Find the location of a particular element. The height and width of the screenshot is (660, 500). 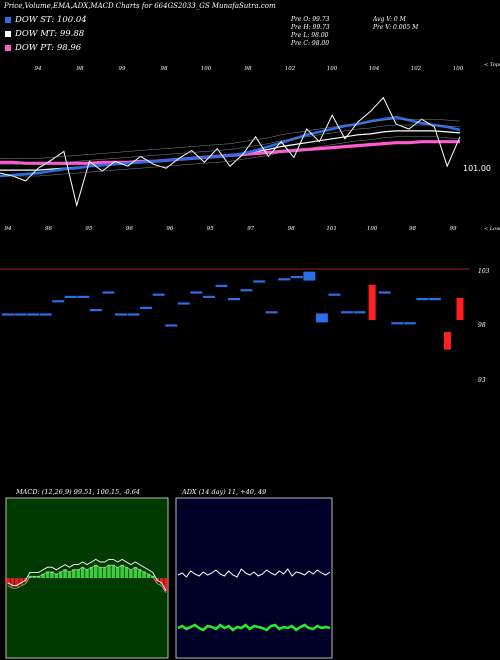

stat-prev-high: Pre H: 99.73 is located at coordinates (310, 27).